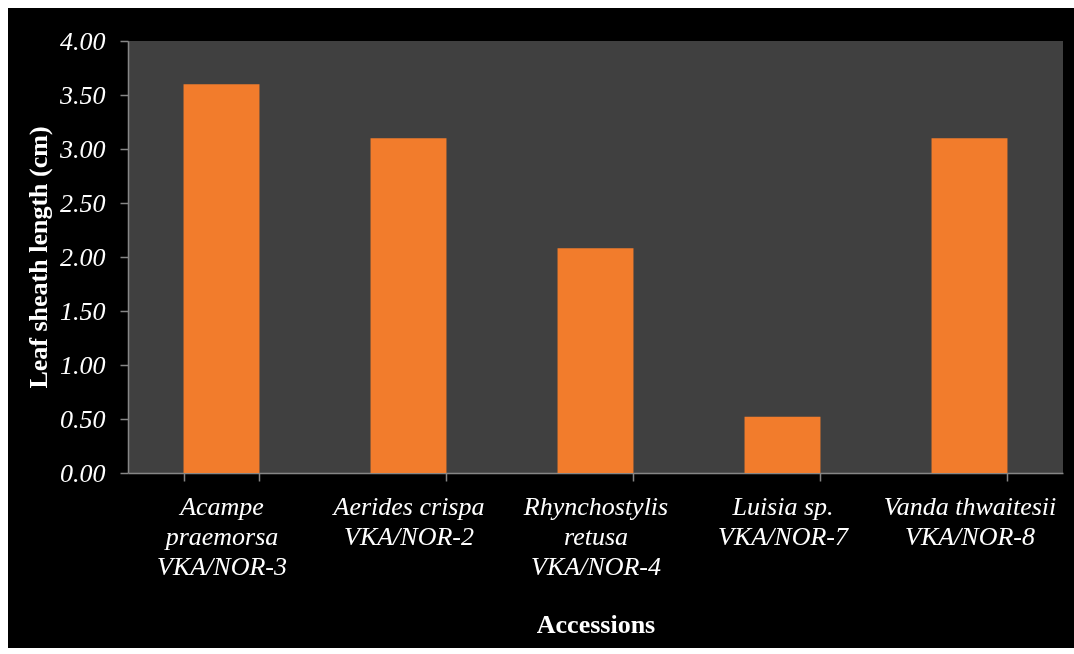 The height and width of the screenshot is (654, 1074). Describe the element at coordinates (82, 149) in the screenshot. I see `y-tick-label: 3.00` at that location.